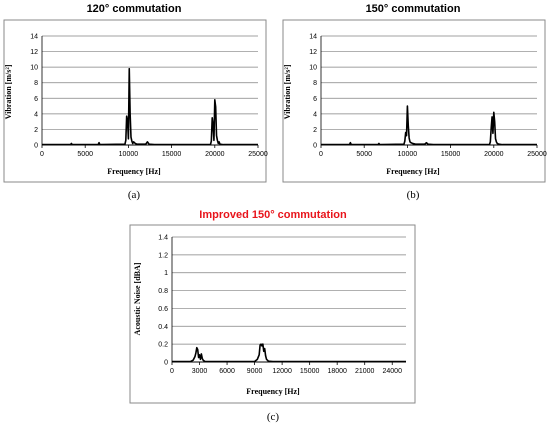  Describe the element at coordinates (34, 68) in the screenshot. I see `chart-a-ytick-label: 10` at that location.